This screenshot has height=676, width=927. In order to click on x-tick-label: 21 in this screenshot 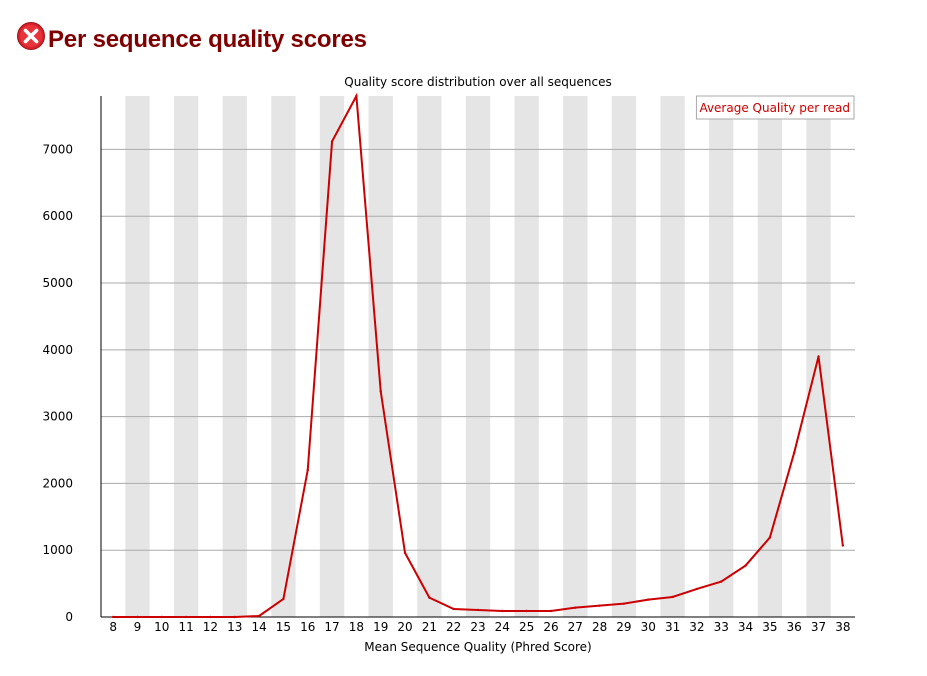, I will do `click(429, 627)`.